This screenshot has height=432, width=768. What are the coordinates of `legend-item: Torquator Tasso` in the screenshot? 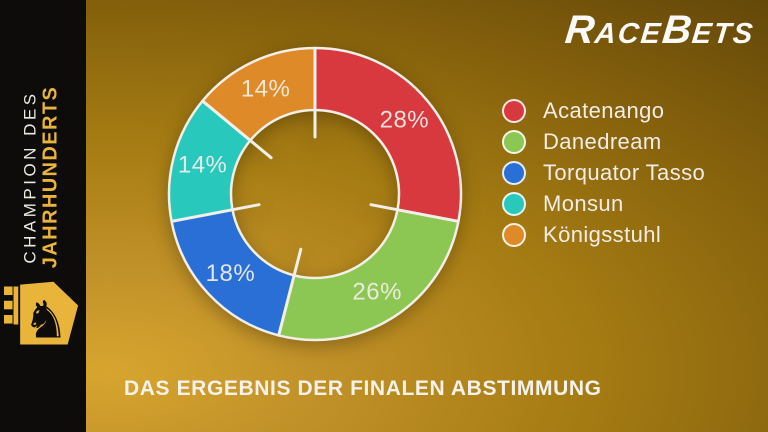 It's located at (604, 172).